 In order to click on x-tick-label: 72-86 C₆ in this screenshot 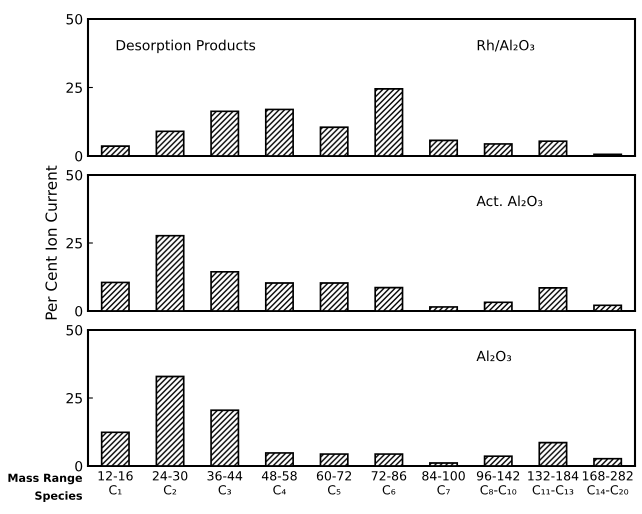, I will do `click(389, 483)`.